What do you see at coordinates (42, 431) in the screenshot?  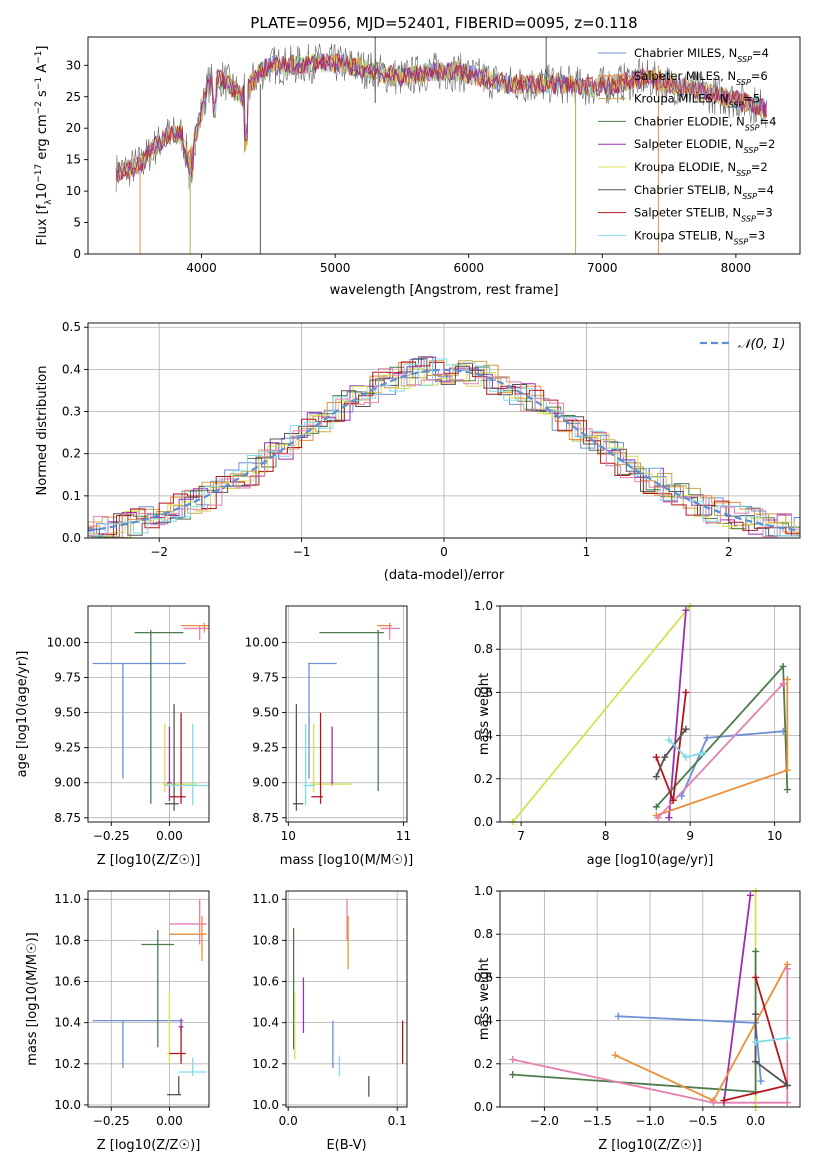 I see `residuals-ylabel: Normed distribution` at bounding box center [42, 431].